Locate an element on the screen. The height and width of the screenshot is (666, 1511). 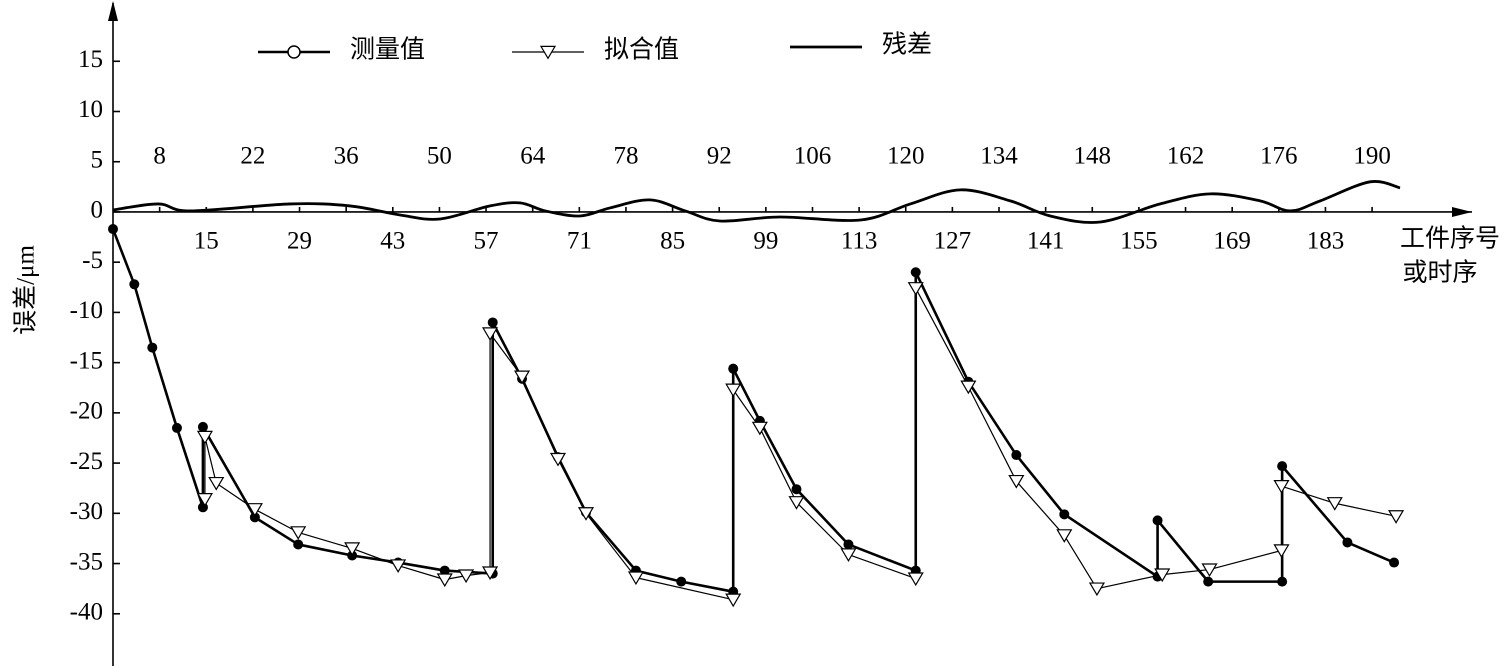
y-tick-label: -35 is located at coordinates (86, 561).